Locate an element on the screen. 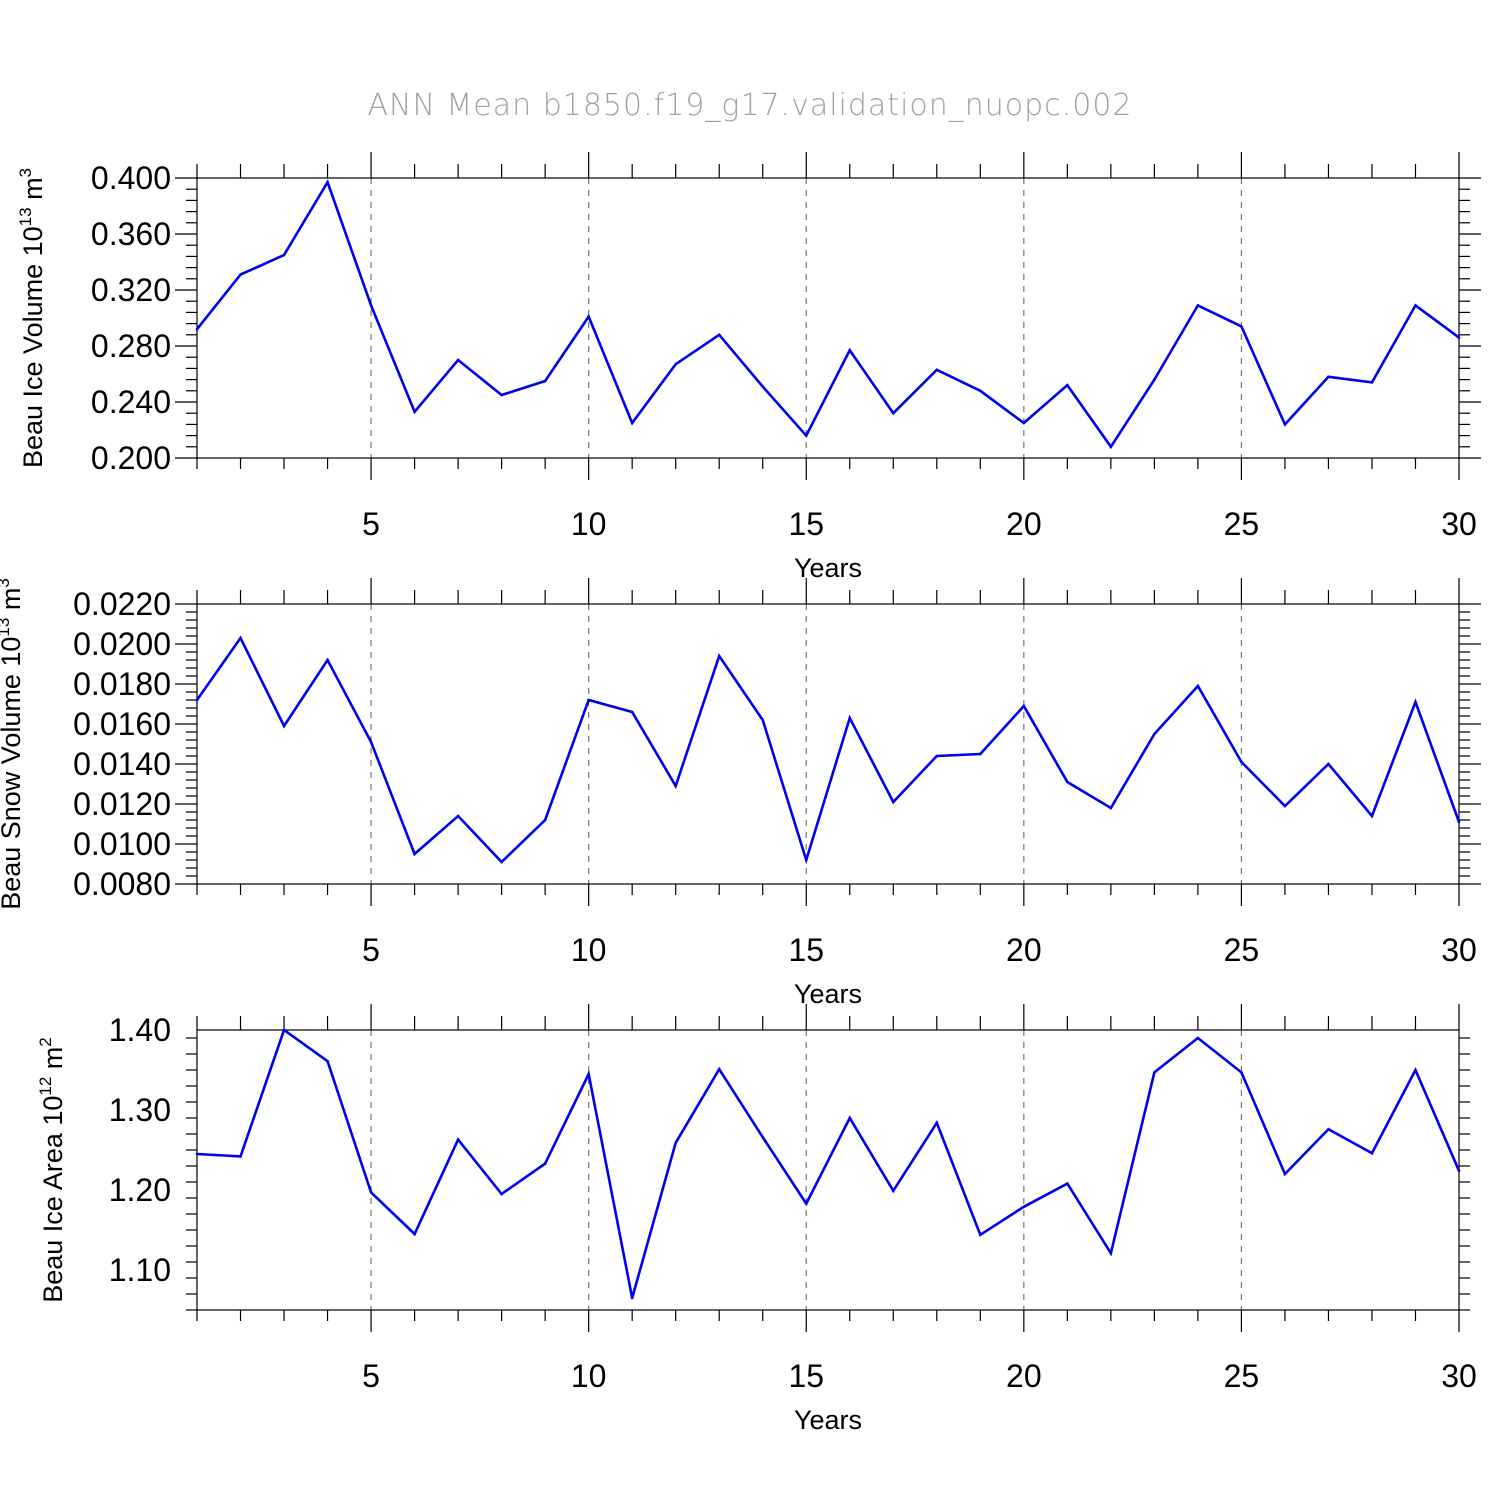 The image size is (1500, 1500). series-line is located at coordinates (828, 750).